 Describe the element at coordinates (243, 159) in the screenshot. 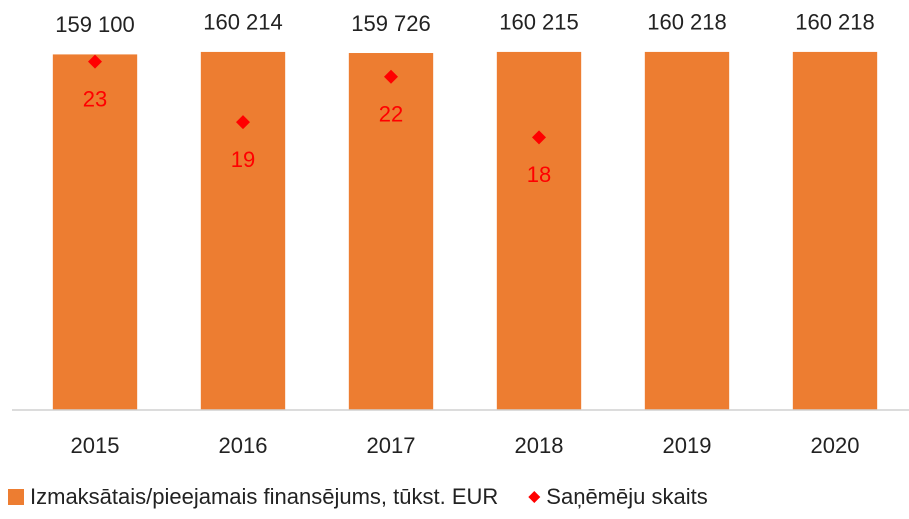

I see `point-value-label: 19` at that location.